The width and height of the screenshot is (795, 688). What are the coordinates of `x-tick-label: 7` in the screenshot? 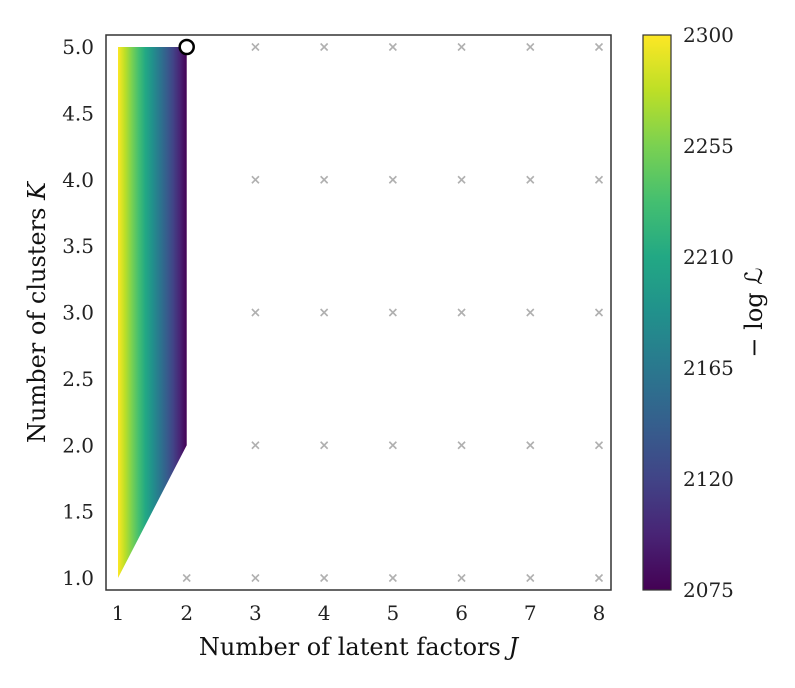 It's located at (530, 613).